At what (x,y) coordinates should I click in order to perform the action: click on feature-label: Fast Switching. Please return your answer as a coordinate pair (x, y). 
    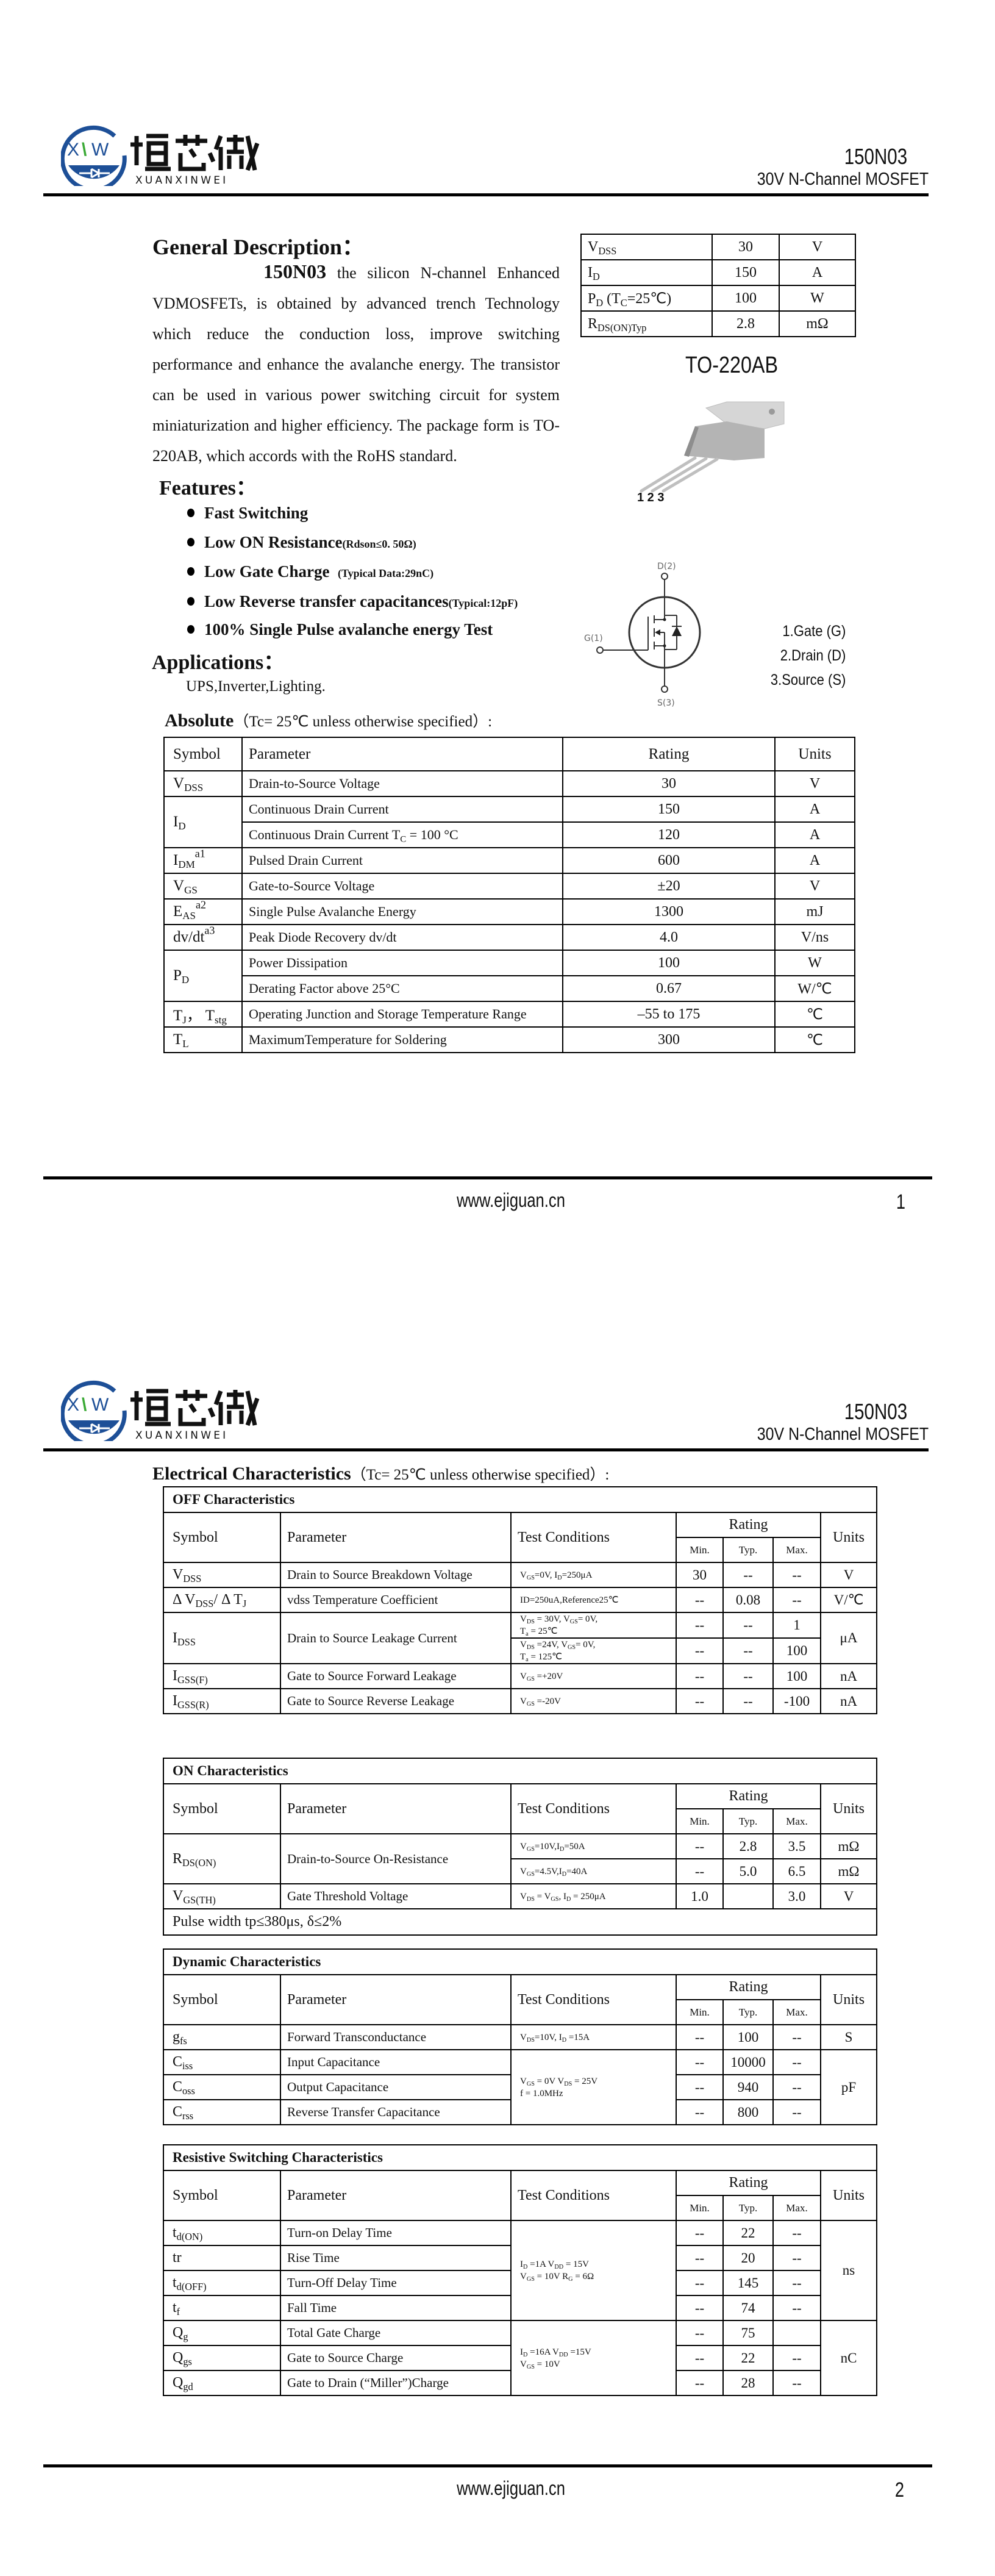
    Looking at the image, I should click on (256, 513).